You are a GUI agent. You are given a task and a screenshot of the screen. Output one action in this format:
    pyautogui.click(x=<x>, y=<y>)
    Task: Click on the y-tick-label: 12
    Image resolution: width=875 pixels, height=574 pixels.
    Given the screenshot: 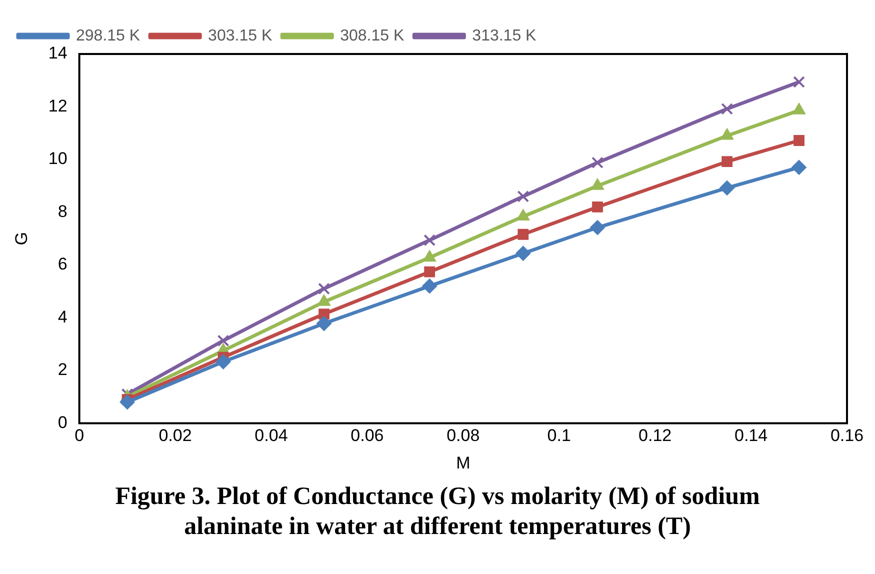 What is the action you would take?
    pyautogui.click(x=58, y=106)
    